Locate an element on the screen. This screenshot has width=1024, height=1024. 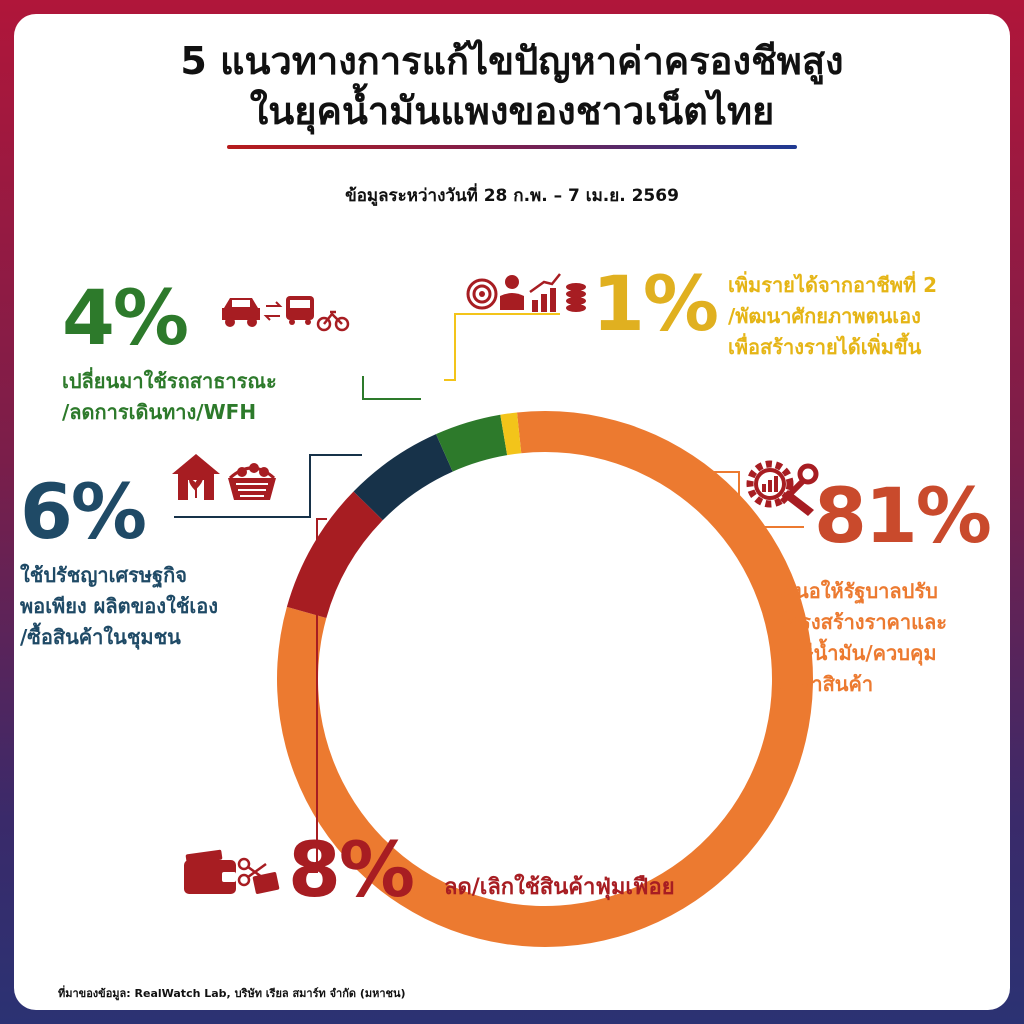
slice-luxury is located at coordinates (334, 554).